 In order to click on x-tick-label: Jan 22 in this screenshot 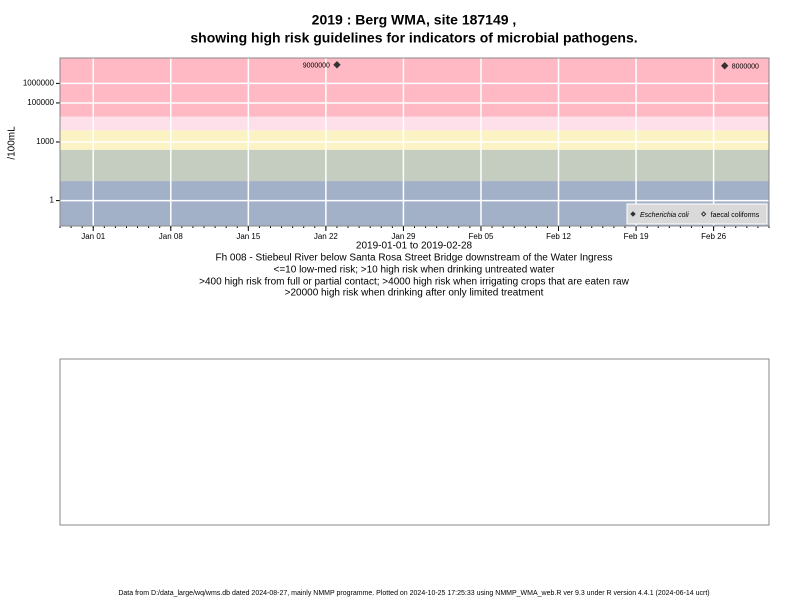, I will do `click(326, 236)`.